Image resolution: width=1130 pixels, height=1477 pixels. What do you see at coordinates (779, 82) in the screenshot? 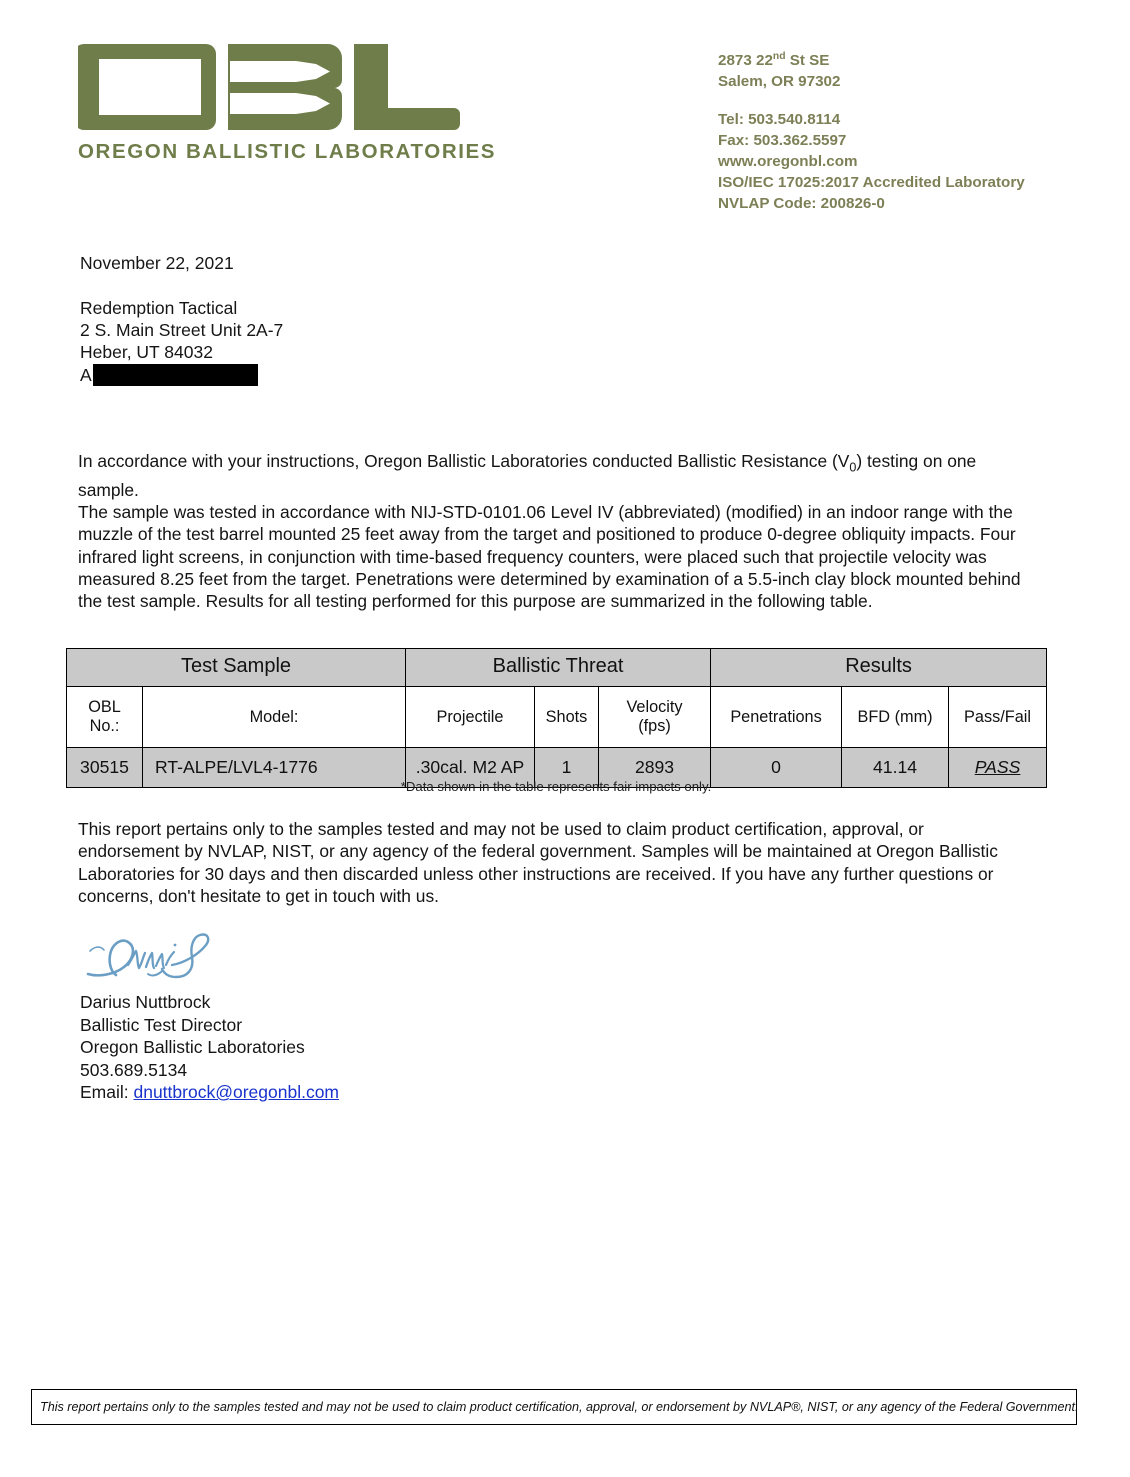
I see `address-line-2: Salem, OR 97302` at bounding box center [779, 82].